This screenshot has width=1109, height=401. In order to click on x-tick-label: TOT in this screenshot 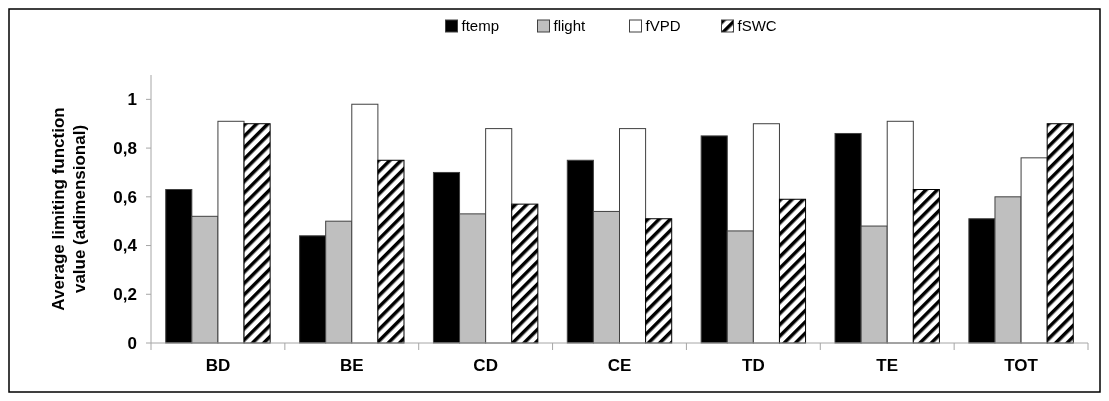, I will do `click(1021, 365)`.